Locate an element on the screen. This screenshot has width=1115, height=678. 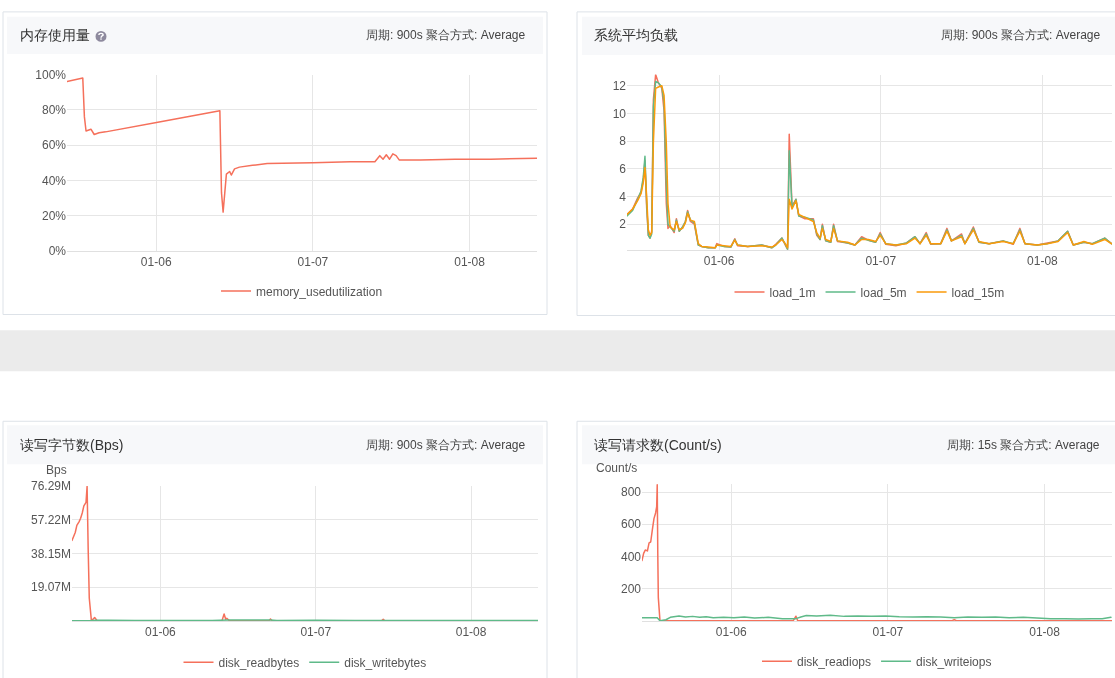
y-tick-label: 10 is located at coordinates (619, 113).